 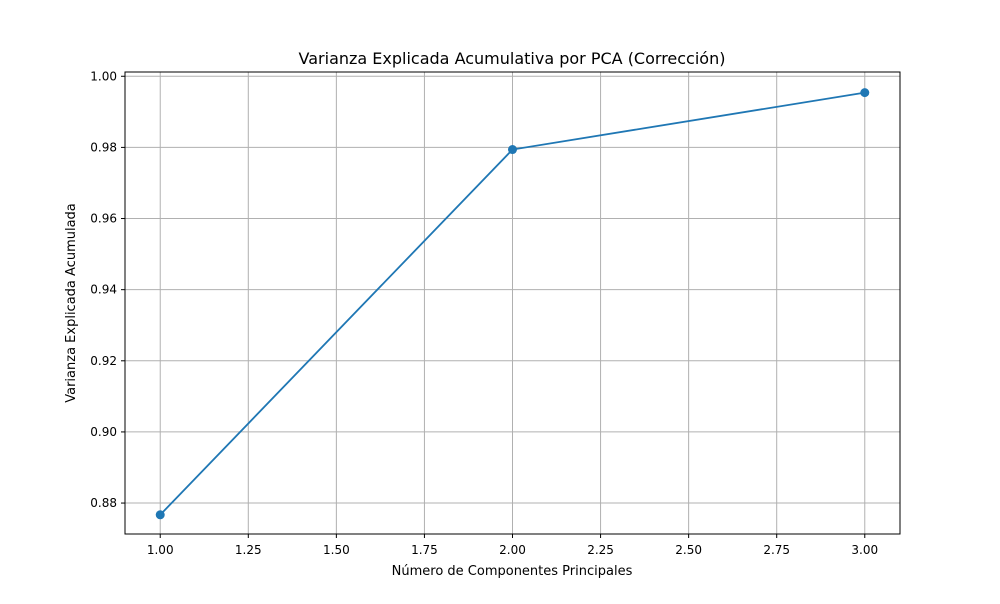 I want to click on x-tick-label: 1.75, so click(x=424, y=550).